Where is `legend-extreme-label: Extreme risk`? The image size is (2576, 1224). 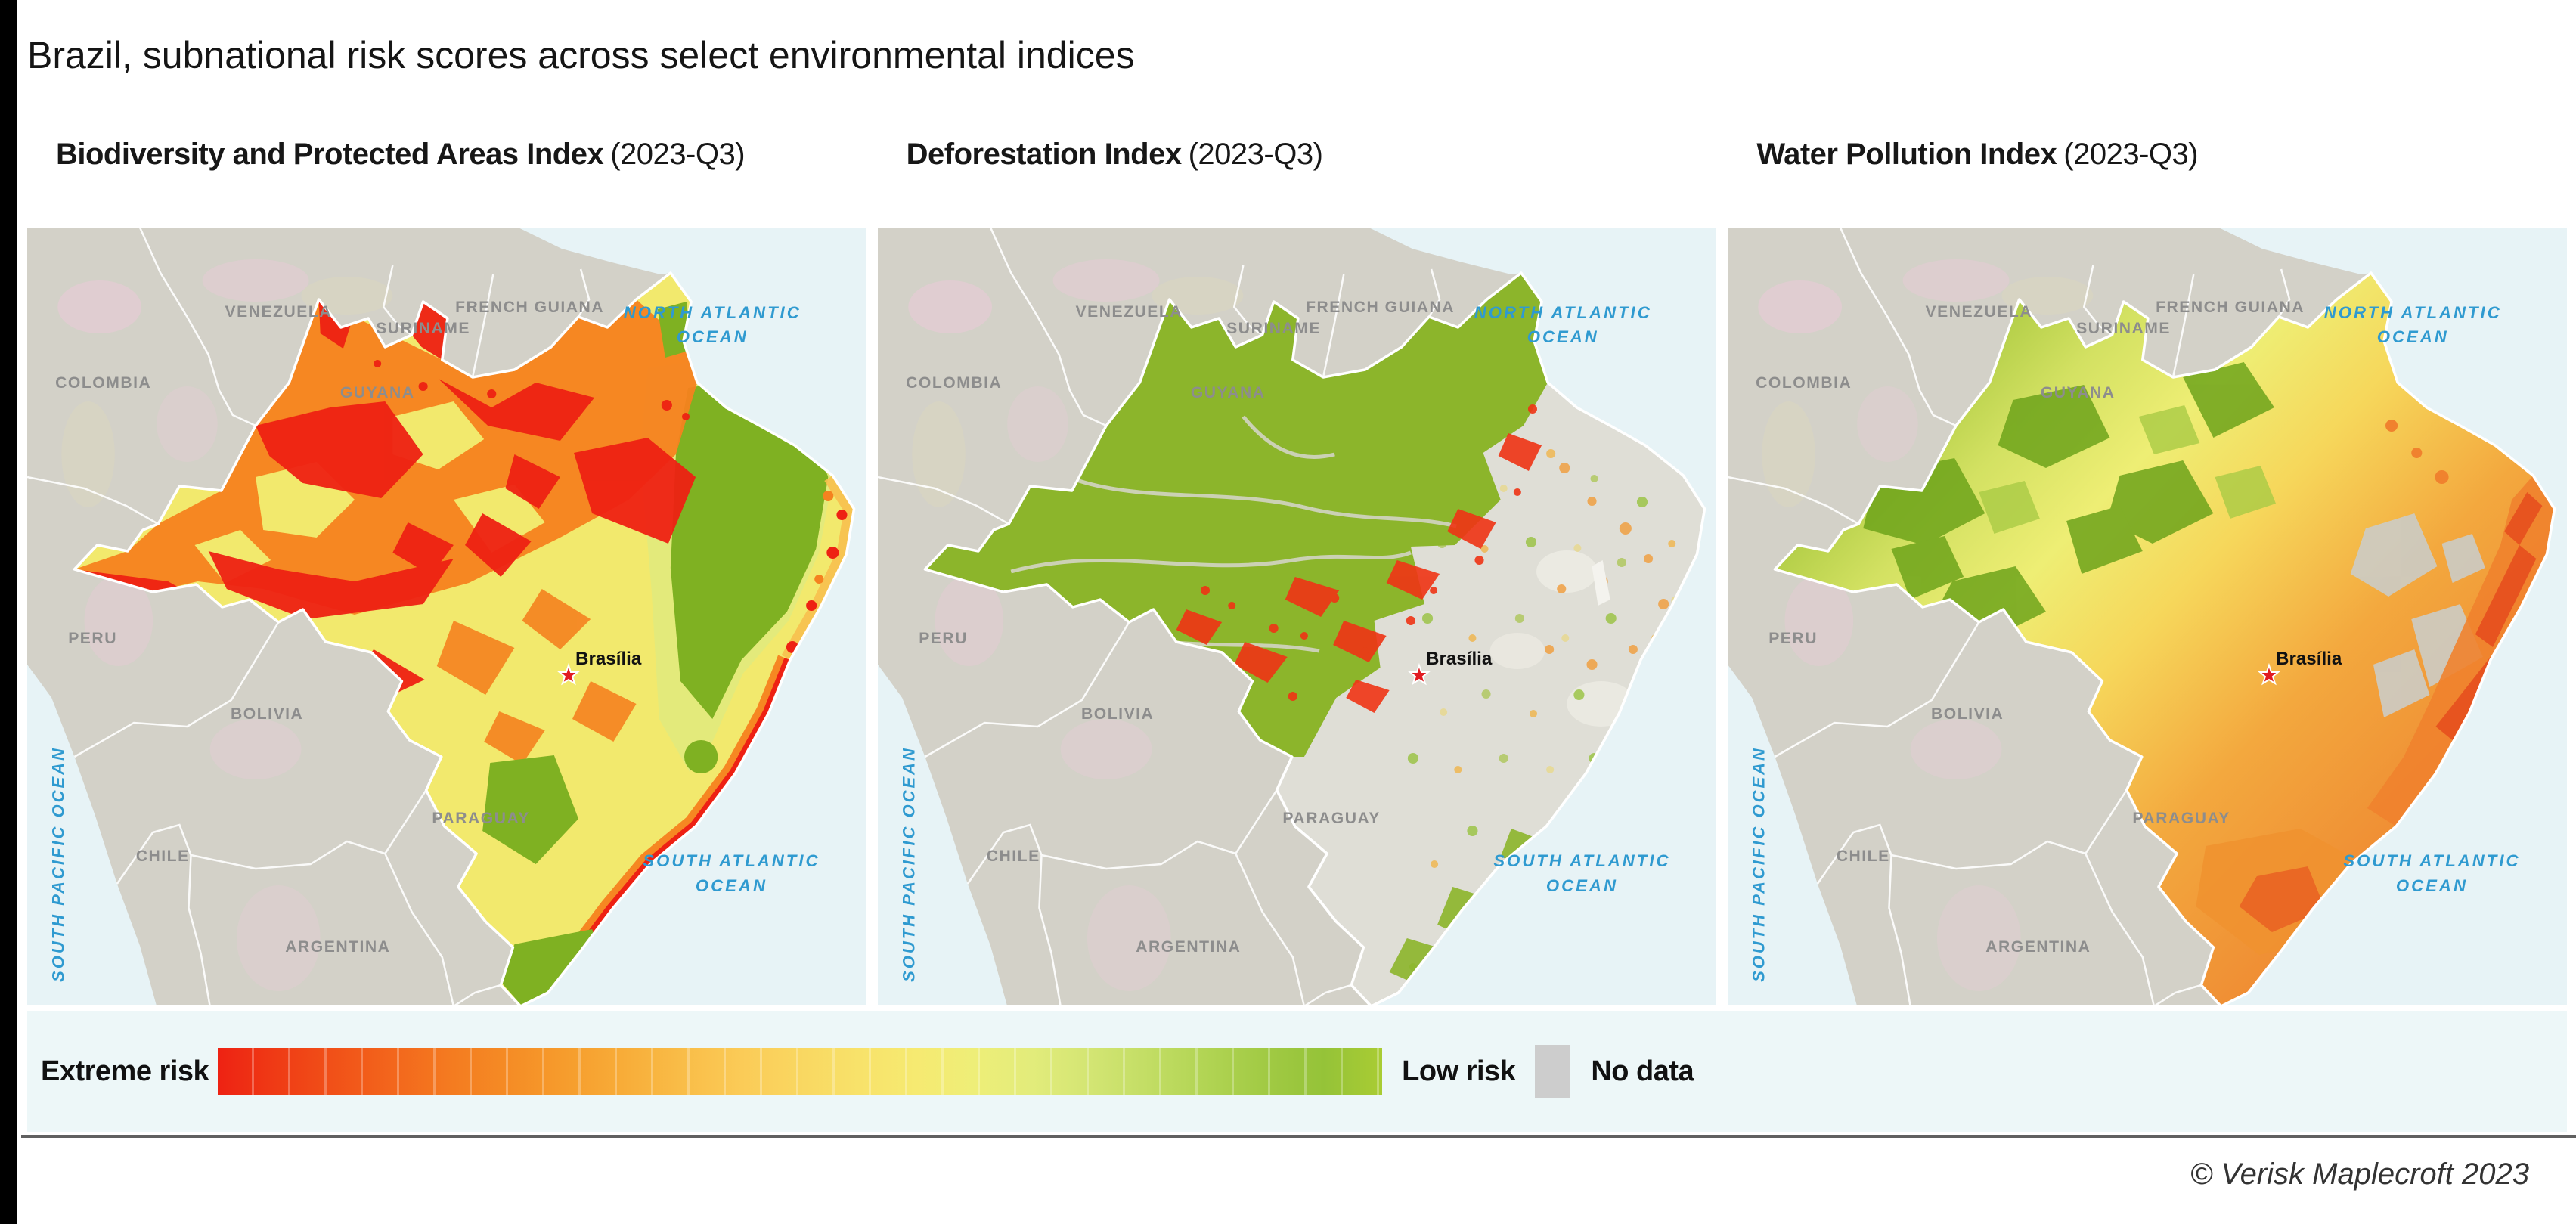
legend-extreme-label: Extreme risk is located at coordinates (125, 1071).